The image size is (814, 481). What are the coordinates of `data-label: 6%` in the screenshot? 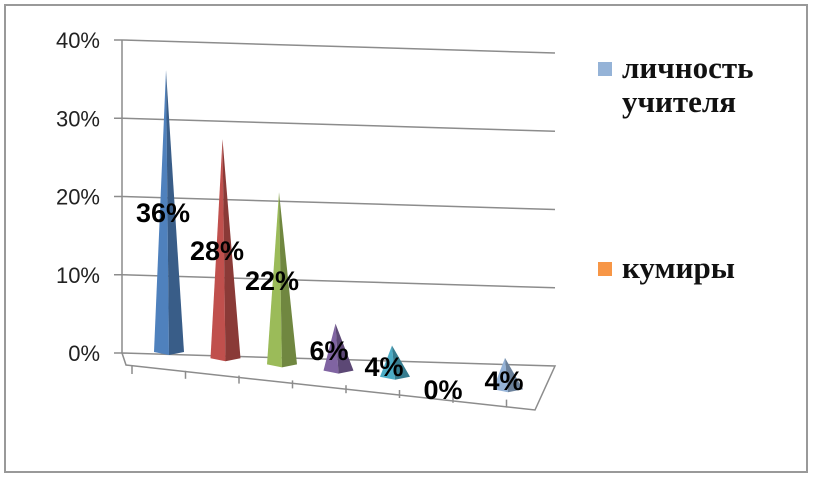 It's located at (328, 351).